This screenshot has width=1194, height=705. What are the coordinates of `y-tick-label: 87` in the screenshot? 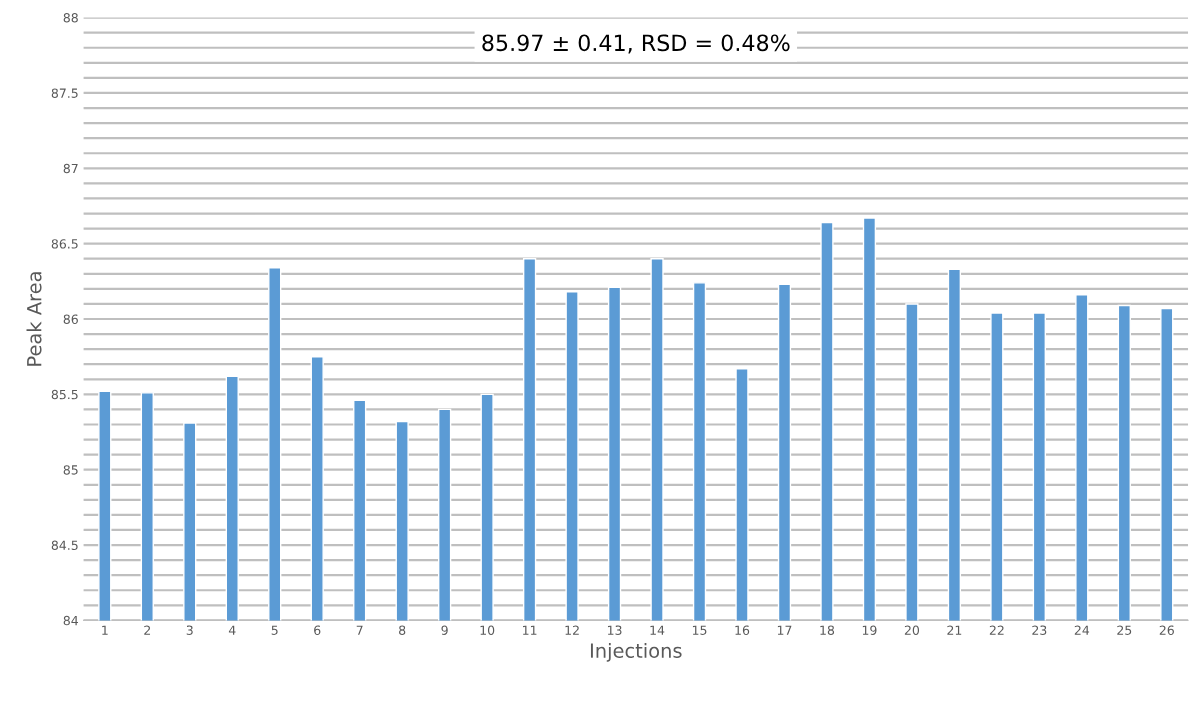 It's located at (70, 168).